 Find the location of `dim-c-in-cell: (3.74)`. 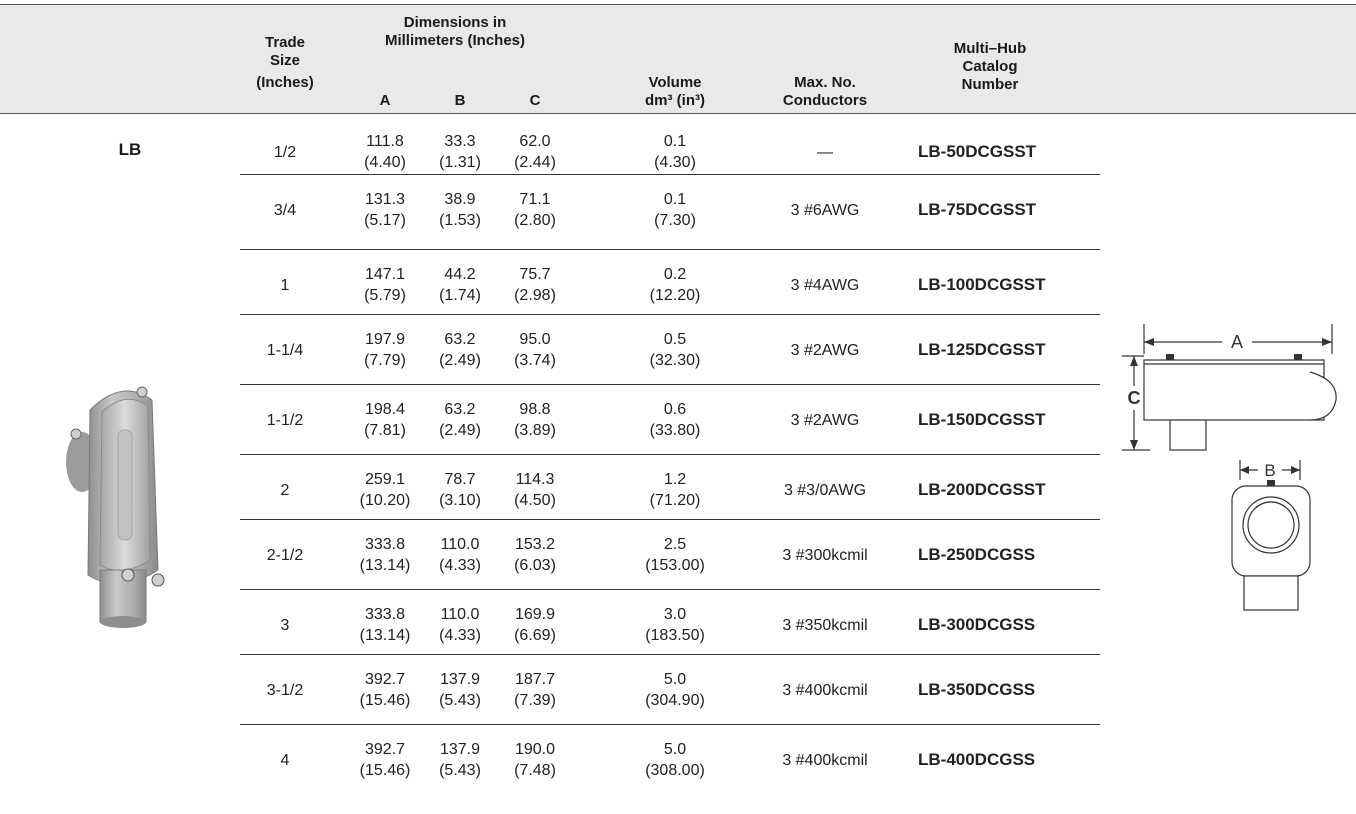

dim-c-in-cell: (3.74) is located at coordinates (535, 360).